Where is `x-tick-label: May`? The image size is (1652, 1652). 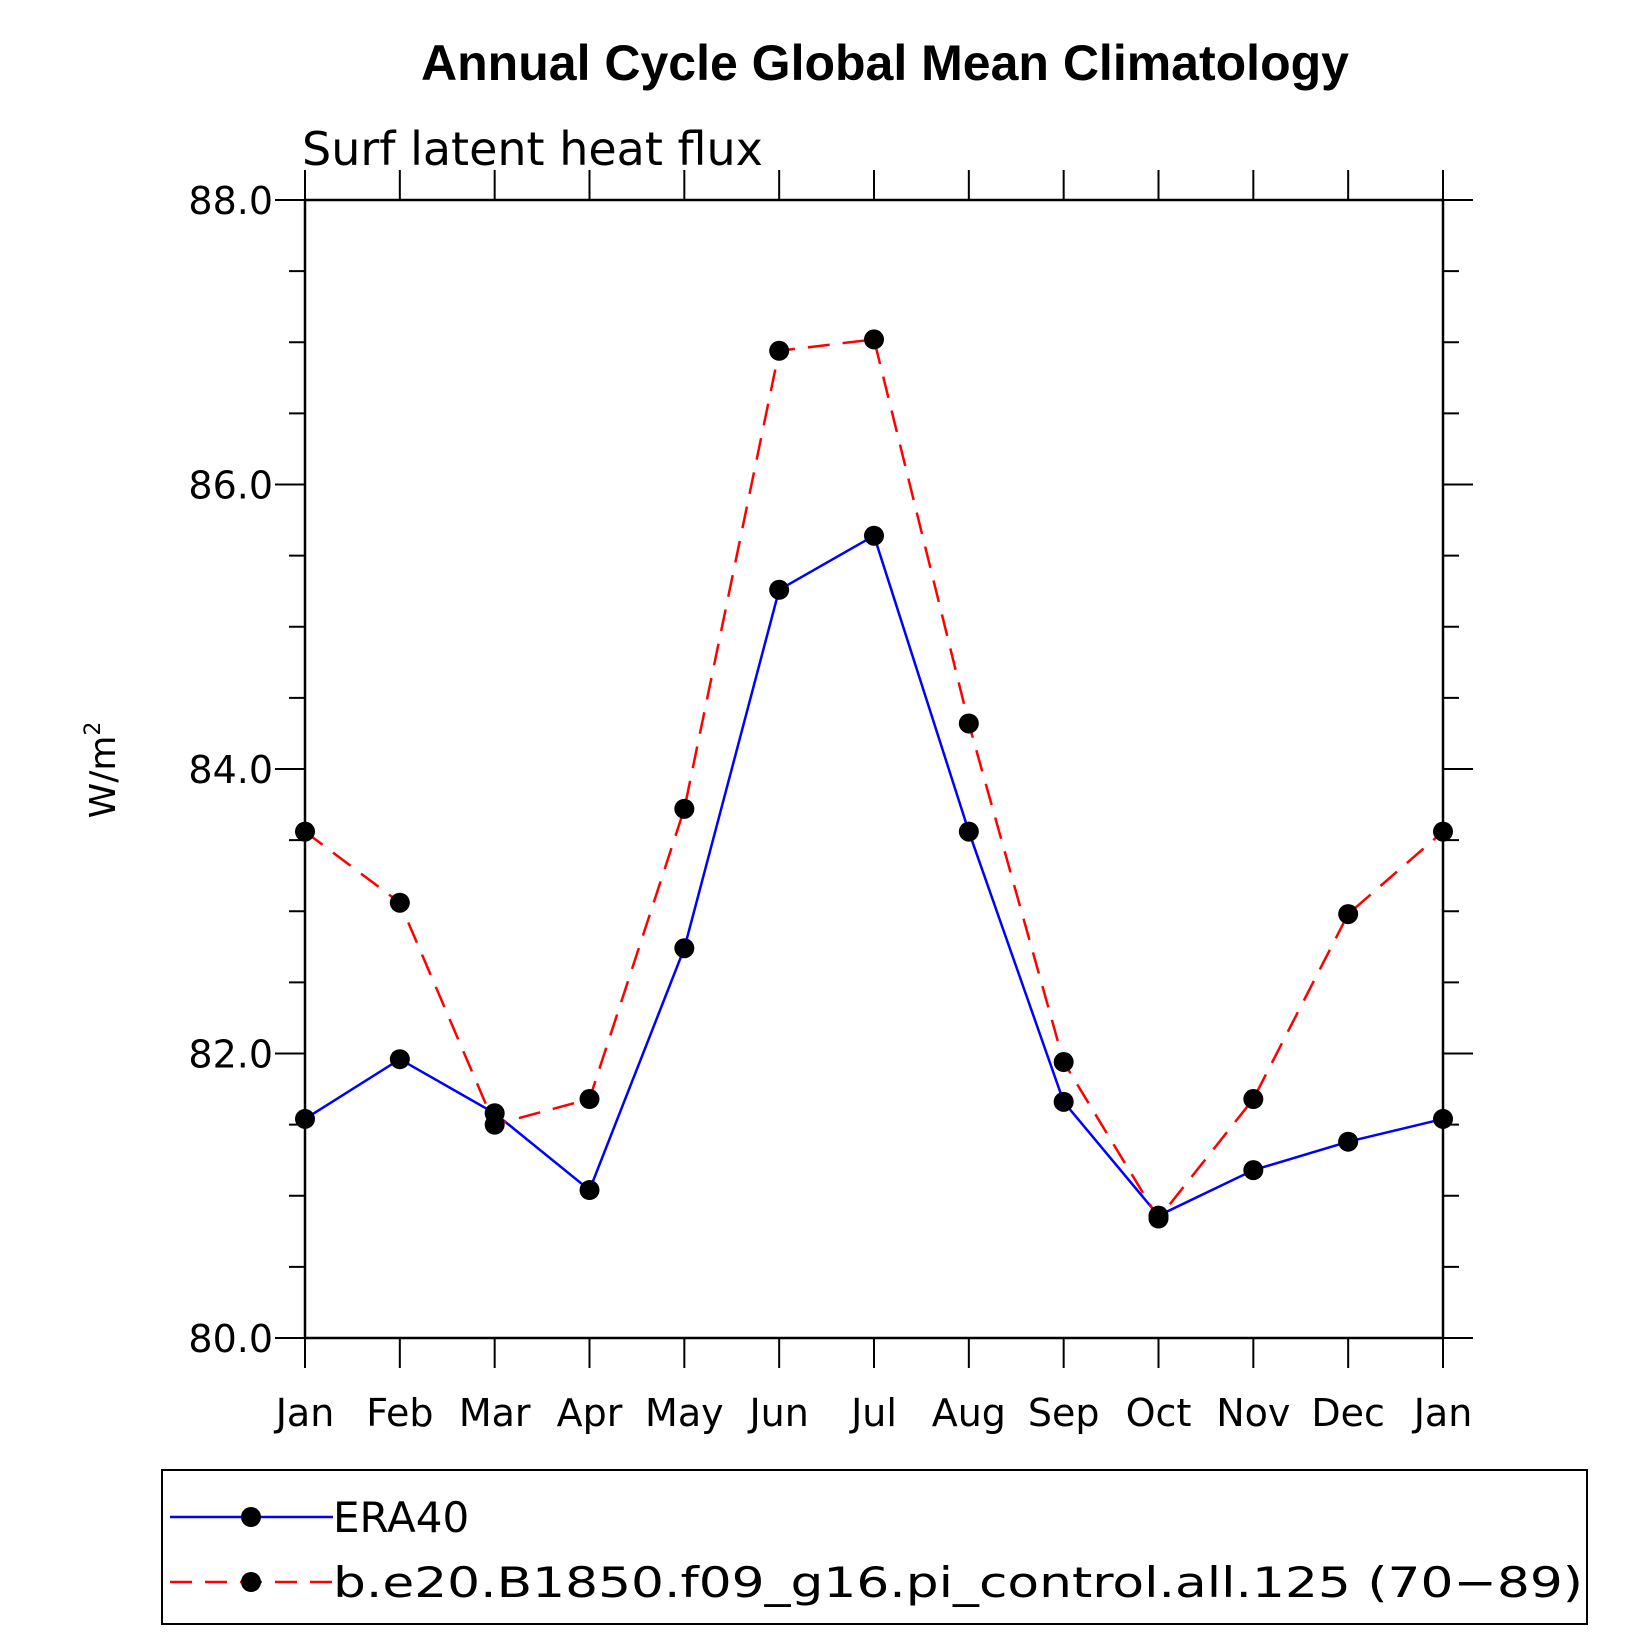
x-tick-label: May is located at coordinates (684, 1413).